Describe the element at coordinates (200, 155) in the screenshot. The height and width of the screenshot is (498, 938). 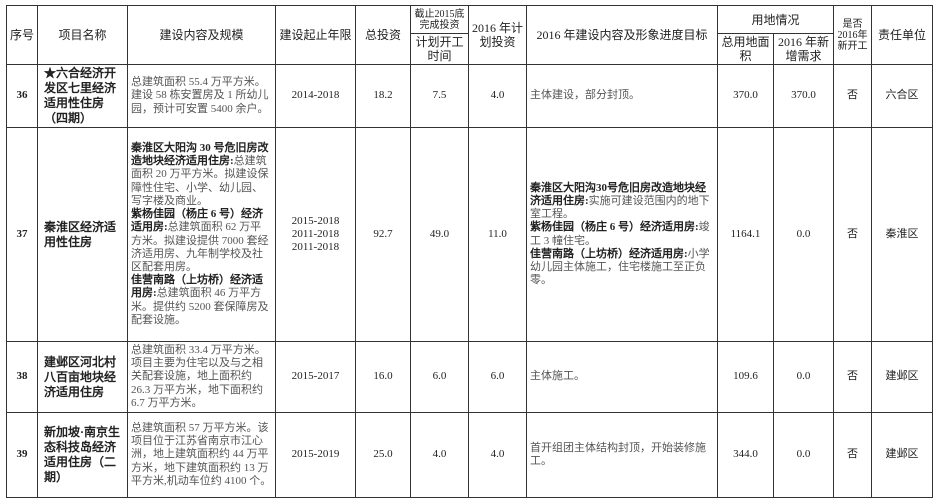
I see `content-subtitle: 秦淮区大阳沟 30 号危旧房改造地块经济适用住房:` at that location.